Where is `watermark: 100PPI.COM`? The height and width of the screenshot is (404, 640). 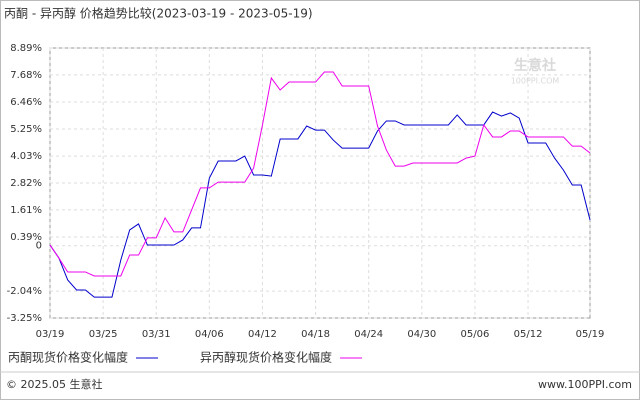 watermark: 100PPI.COM is located at coordinates (535, 81).